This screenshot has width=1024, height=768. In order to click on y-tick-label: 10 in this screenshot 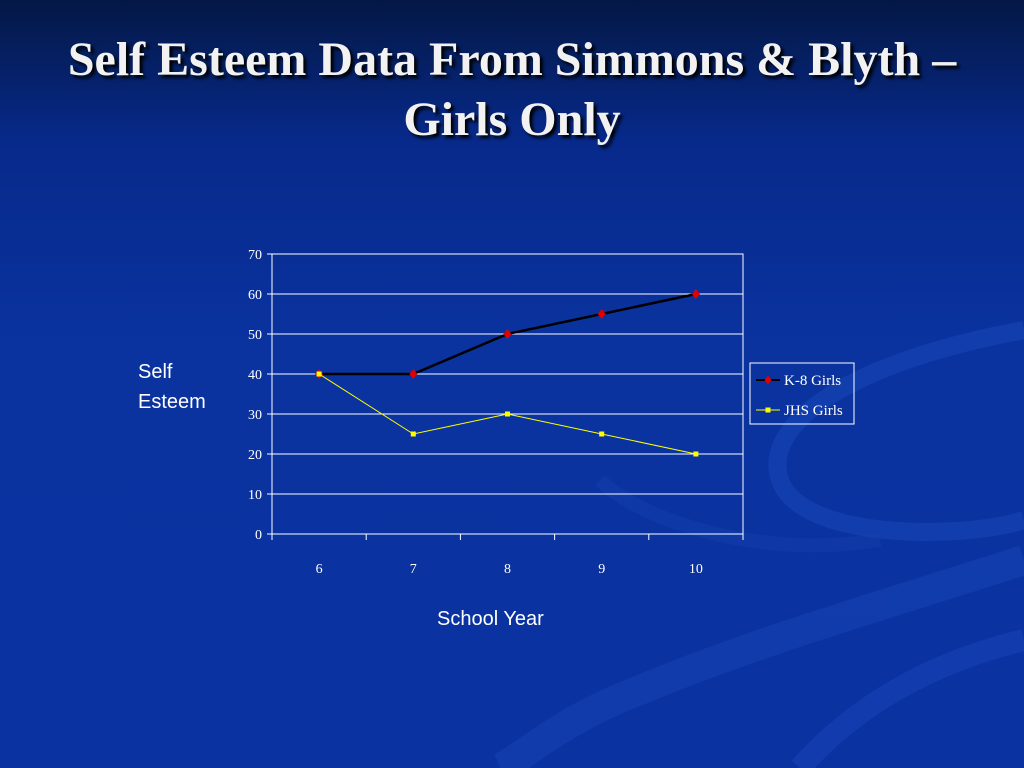, I will do `click(255, 495)`.